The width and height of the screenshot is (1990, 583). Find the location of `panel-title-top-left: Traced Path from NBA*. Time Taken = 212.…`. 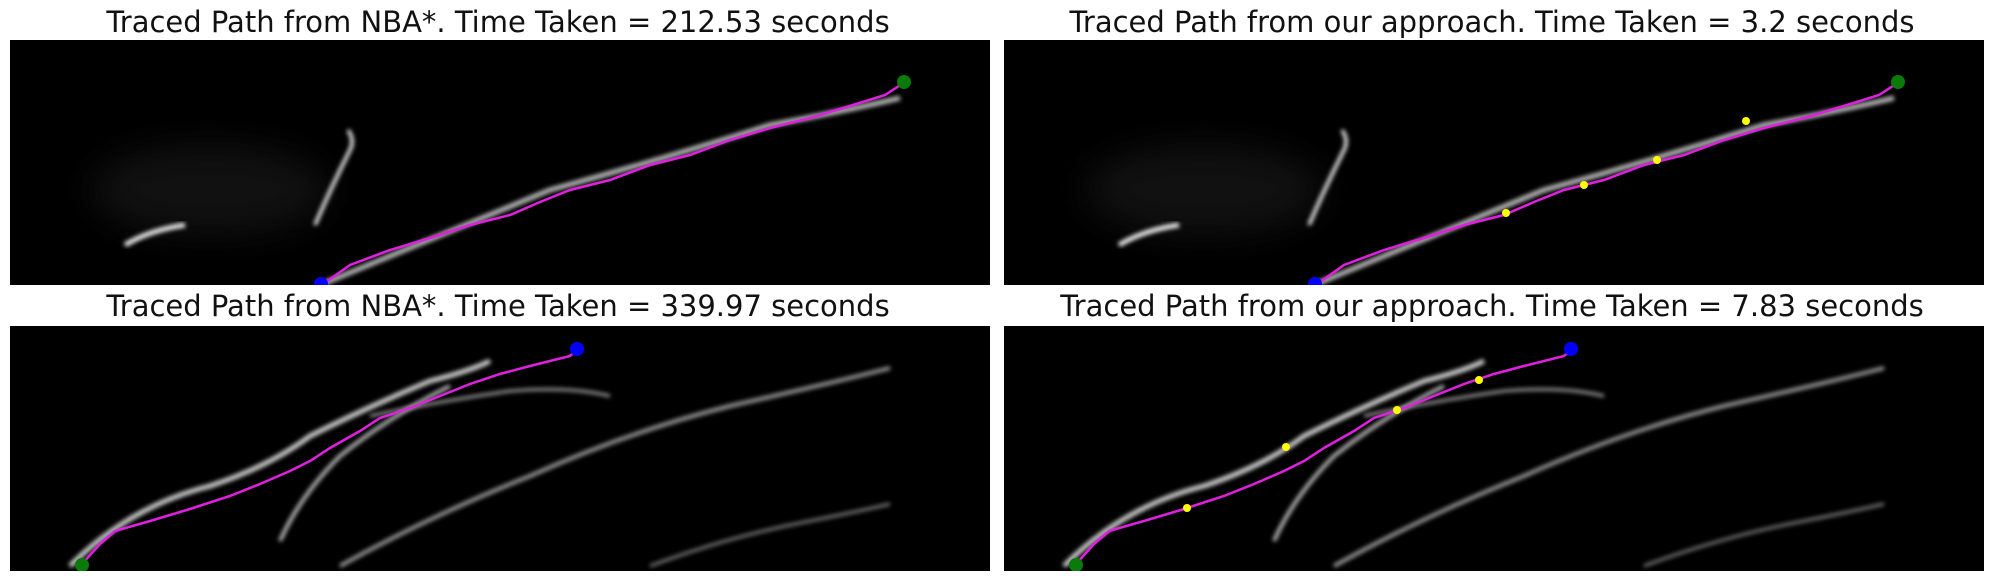

panel-title-top-left: Traced Path from NBA*. Time Taken = 212.… is located at coordinates (498, 22).